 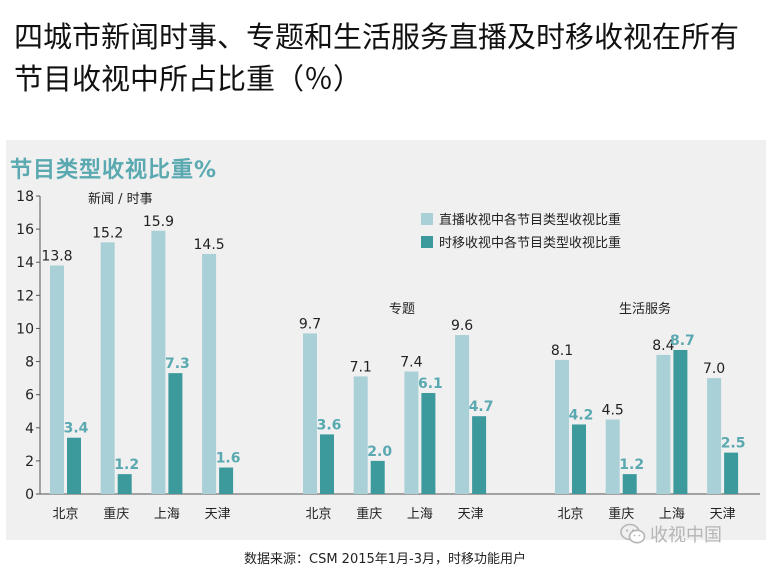 I want to click on data-label-live: 7.1, so click(x=361, y=367).